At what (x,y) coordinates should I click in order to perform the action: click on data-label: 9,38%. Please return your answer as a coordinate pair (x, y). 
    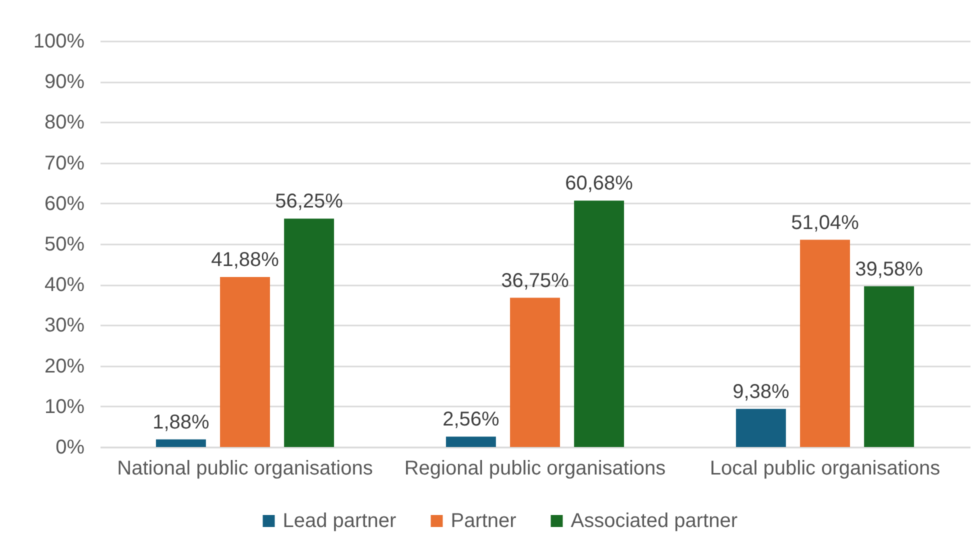
    Looking at the image, I should click on (761, 391).